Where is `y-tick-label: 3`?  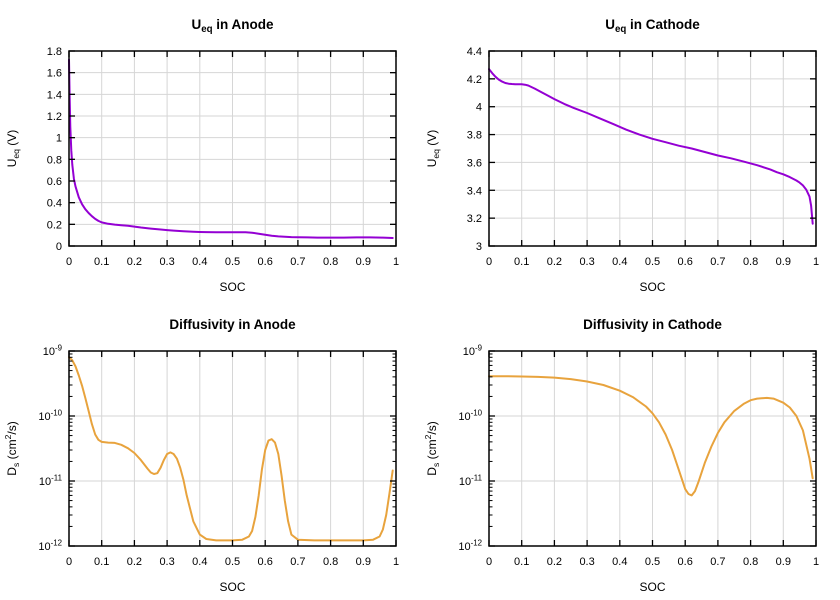
y-tick-label: 3 is located at coordinates (479, 247).